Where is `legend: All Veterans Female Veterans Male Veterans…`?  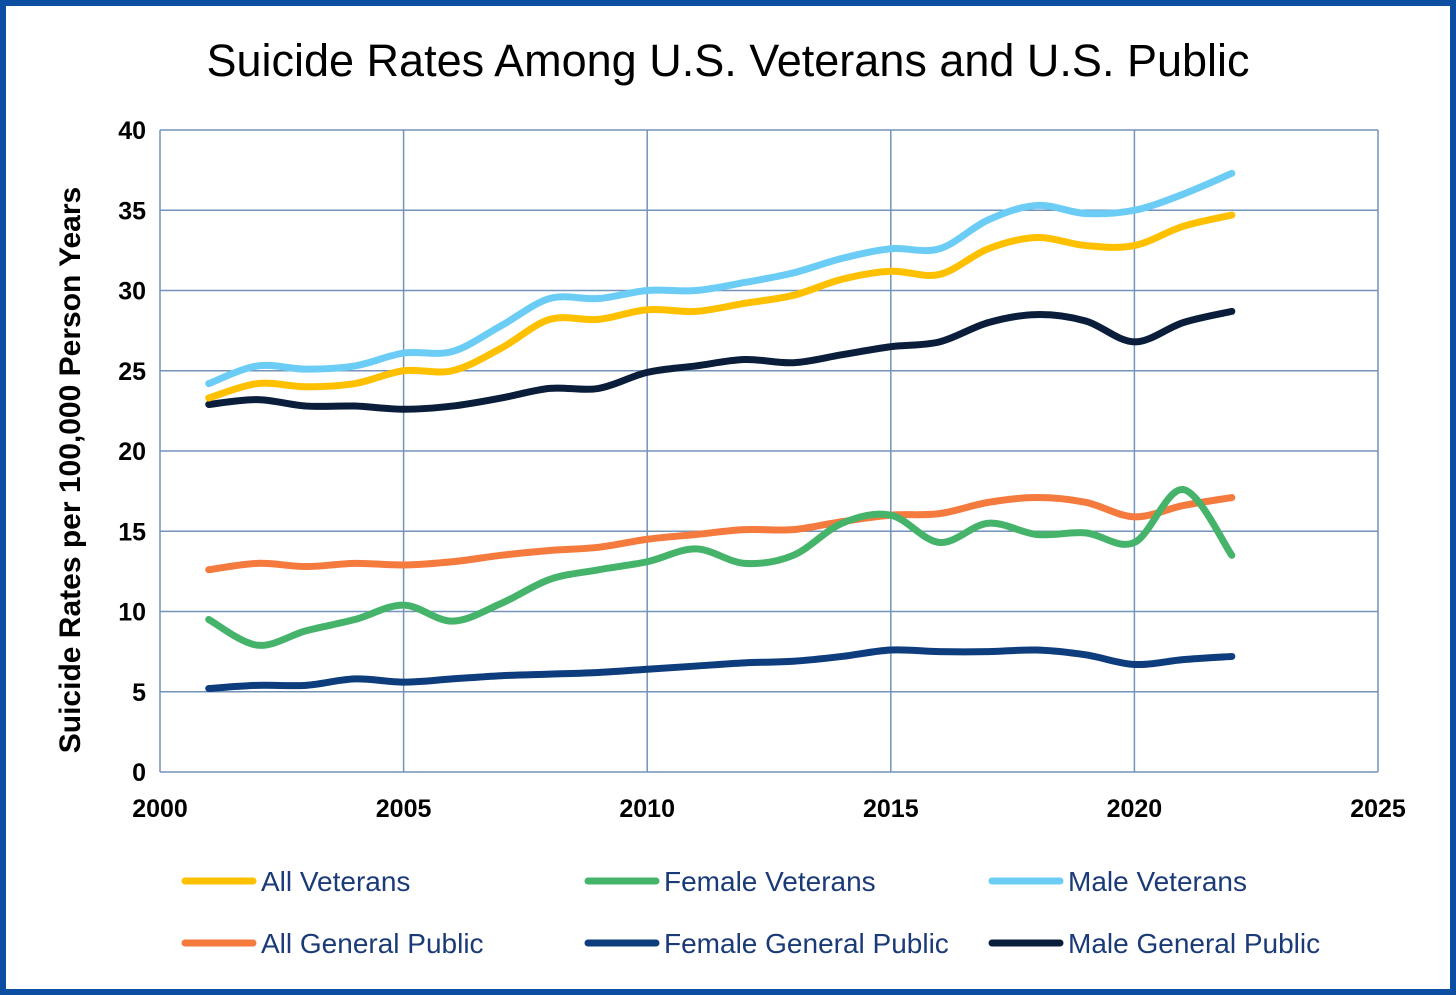
legend: All Veterans Female Veterans Male Veterans… is located at coordinates (750, 912).